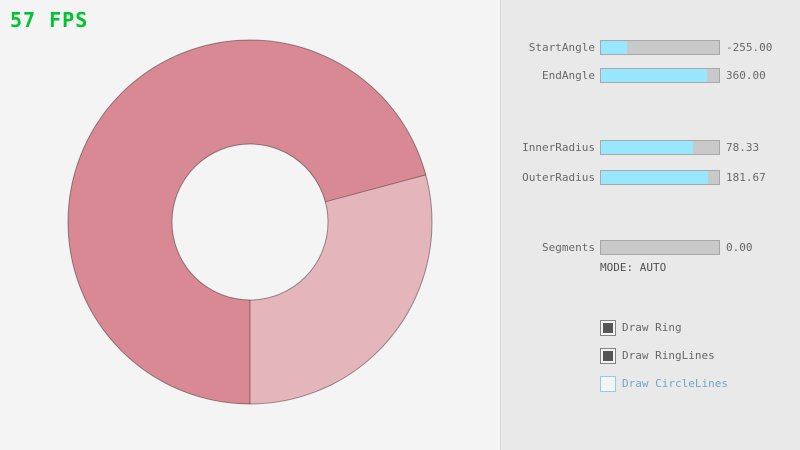 The width and height of the screenshot is (800, 450). I want to click on outerradius-slider, so click(660, 177).